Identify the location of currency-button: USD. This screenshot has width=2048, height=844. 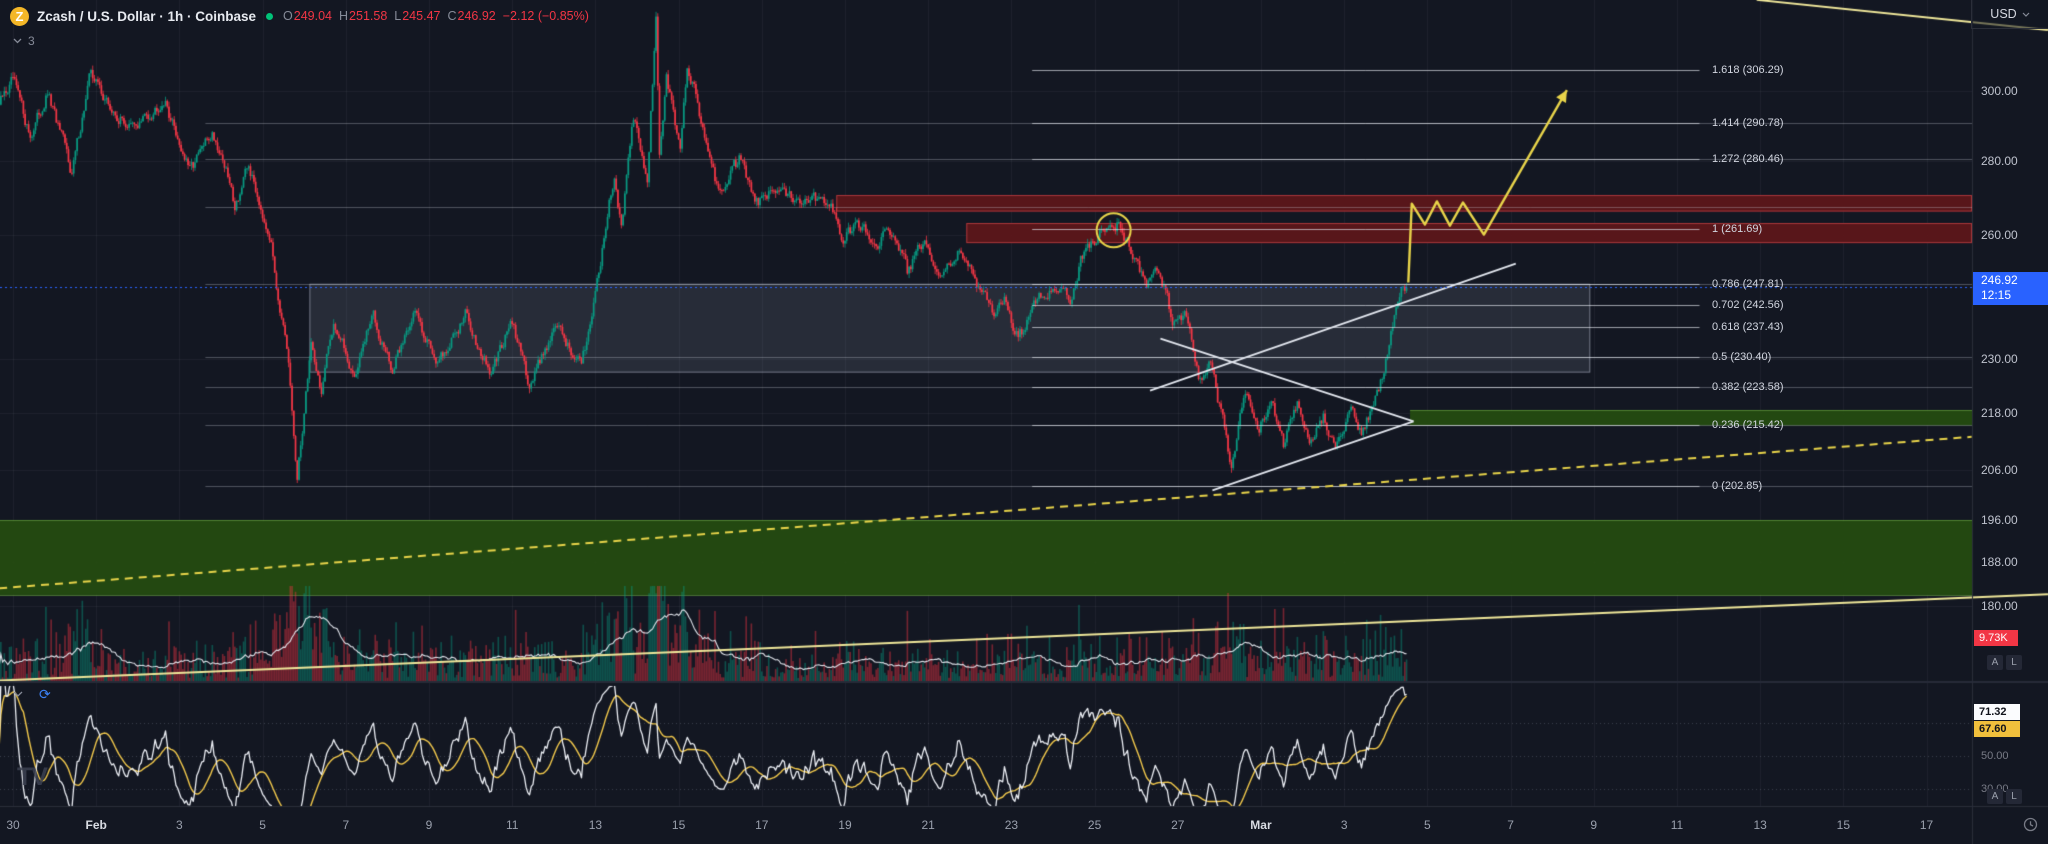
(2009, 14).